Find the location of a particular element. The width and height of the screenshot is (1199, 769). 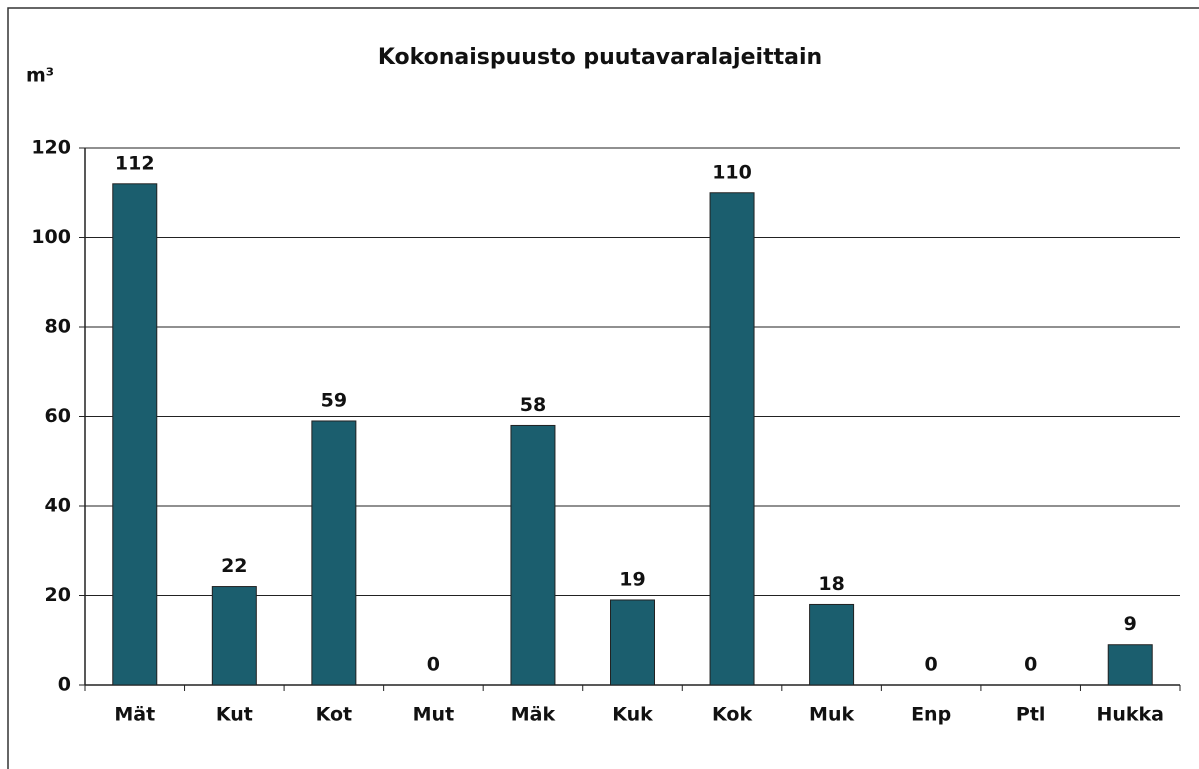

x-tick-label: Mäk is located at coordinates (533, 715).